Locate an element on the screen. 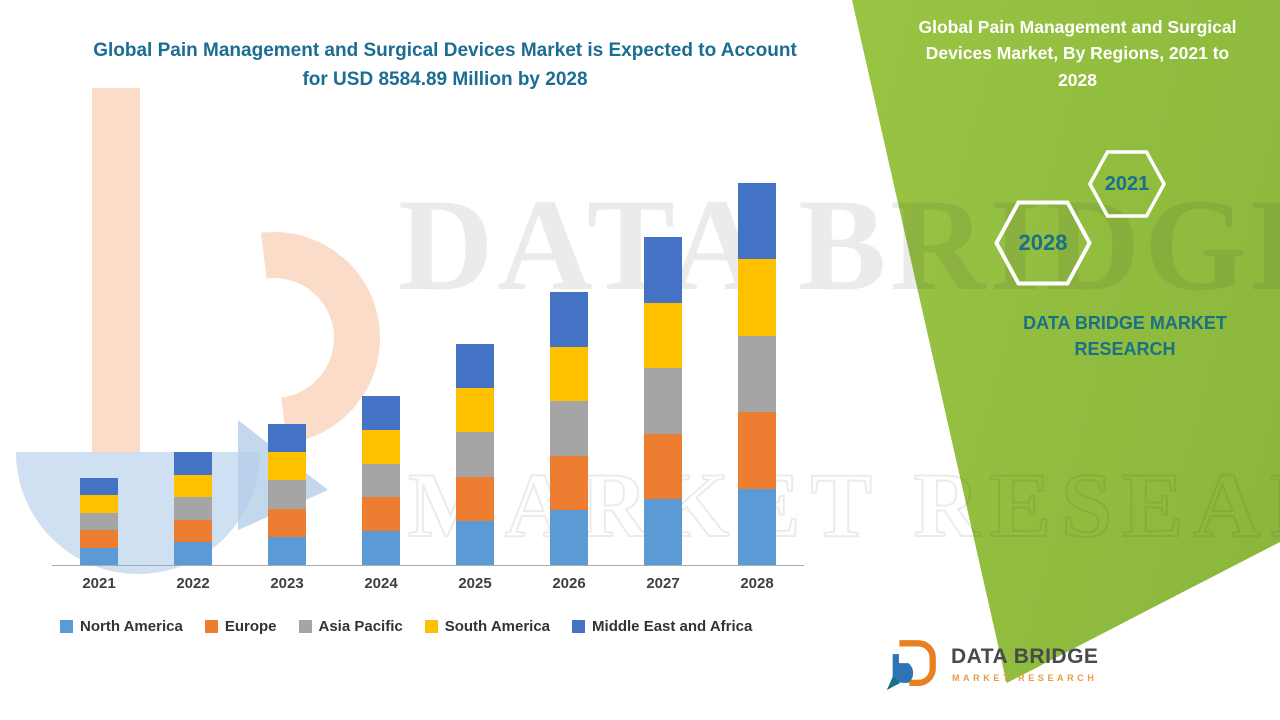 Image resolution: width=1280 pixels, height=720 pixels. x-axis-label-2024: 2024 is located at coordinates (381, 583).